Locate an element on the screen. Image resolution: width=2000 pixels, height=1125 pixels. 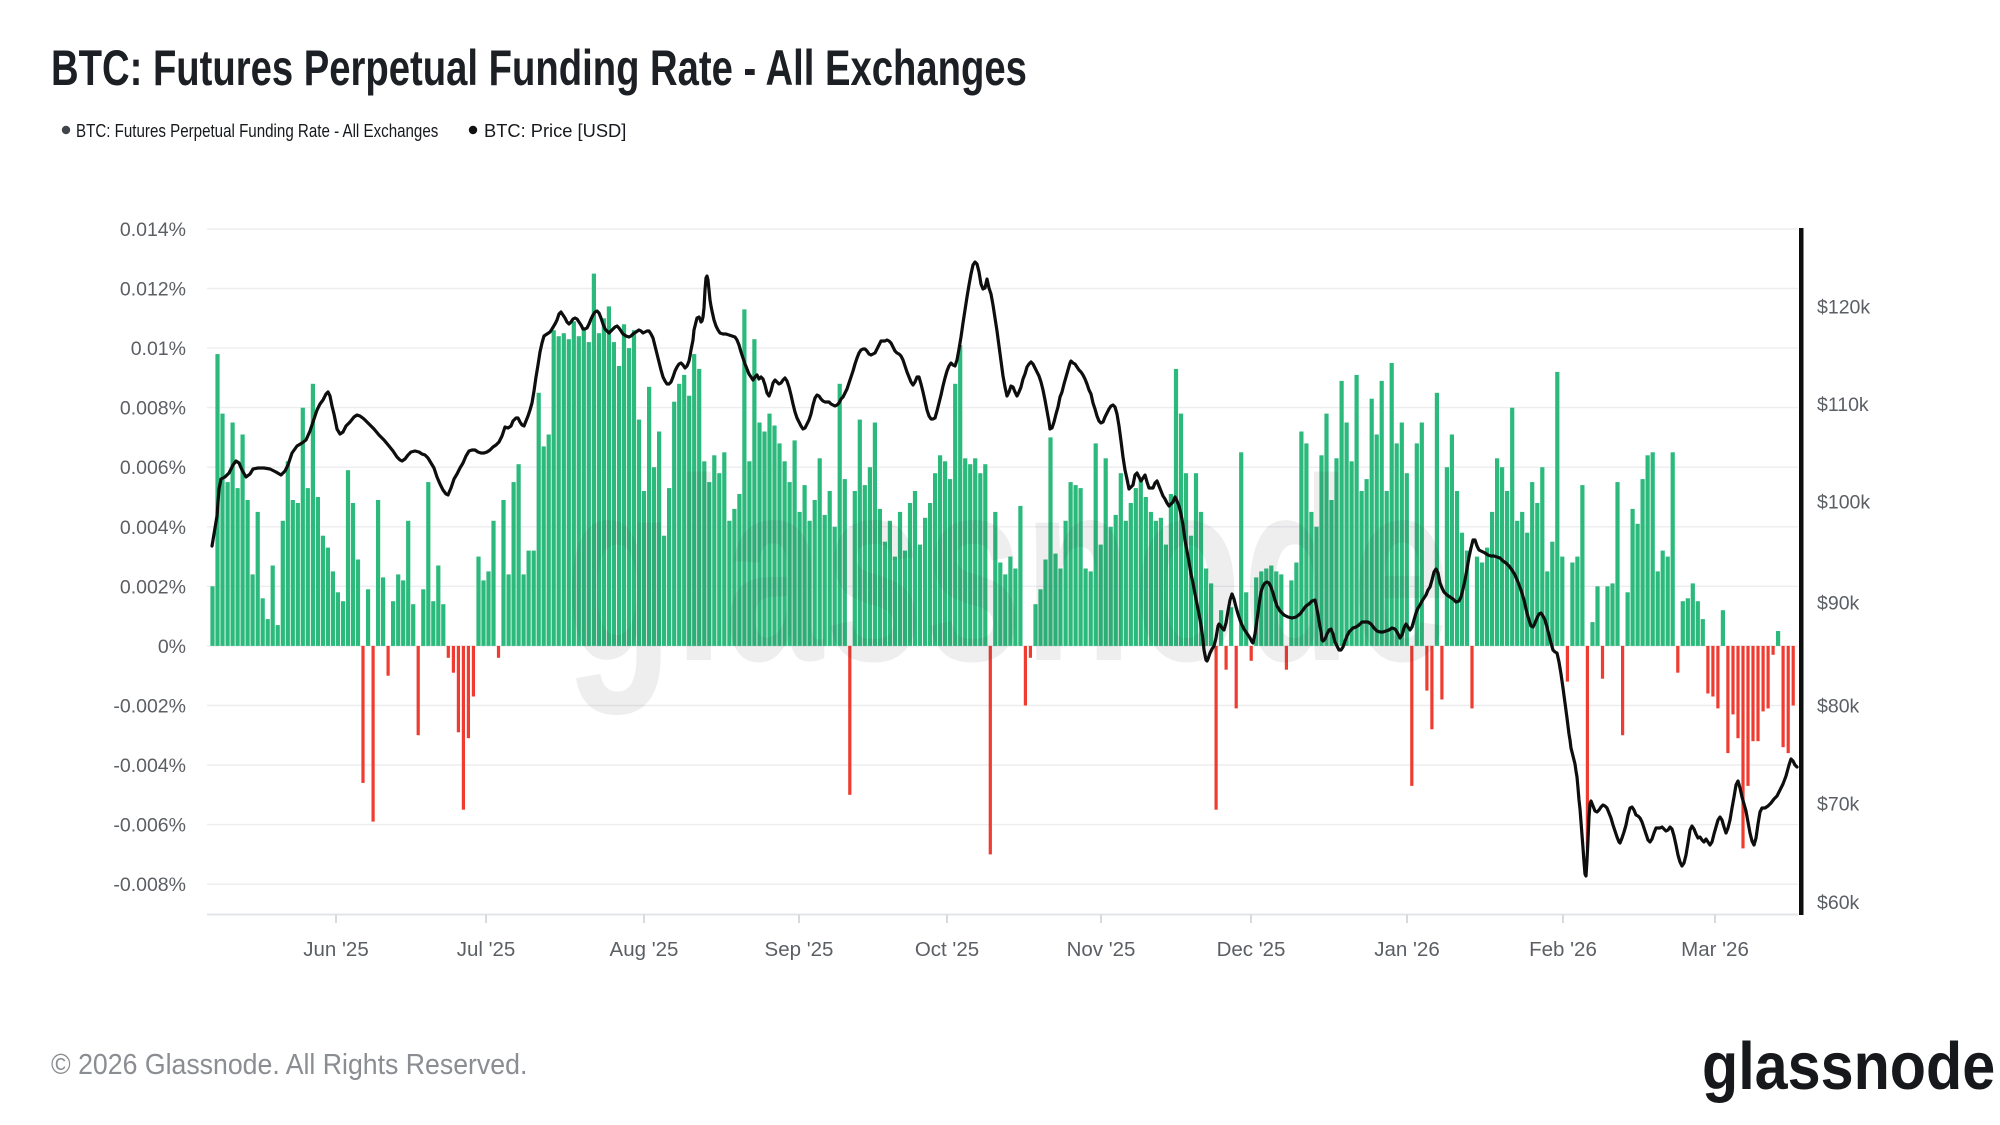
svg-text: $110k is located at coordinates (1843, 405).